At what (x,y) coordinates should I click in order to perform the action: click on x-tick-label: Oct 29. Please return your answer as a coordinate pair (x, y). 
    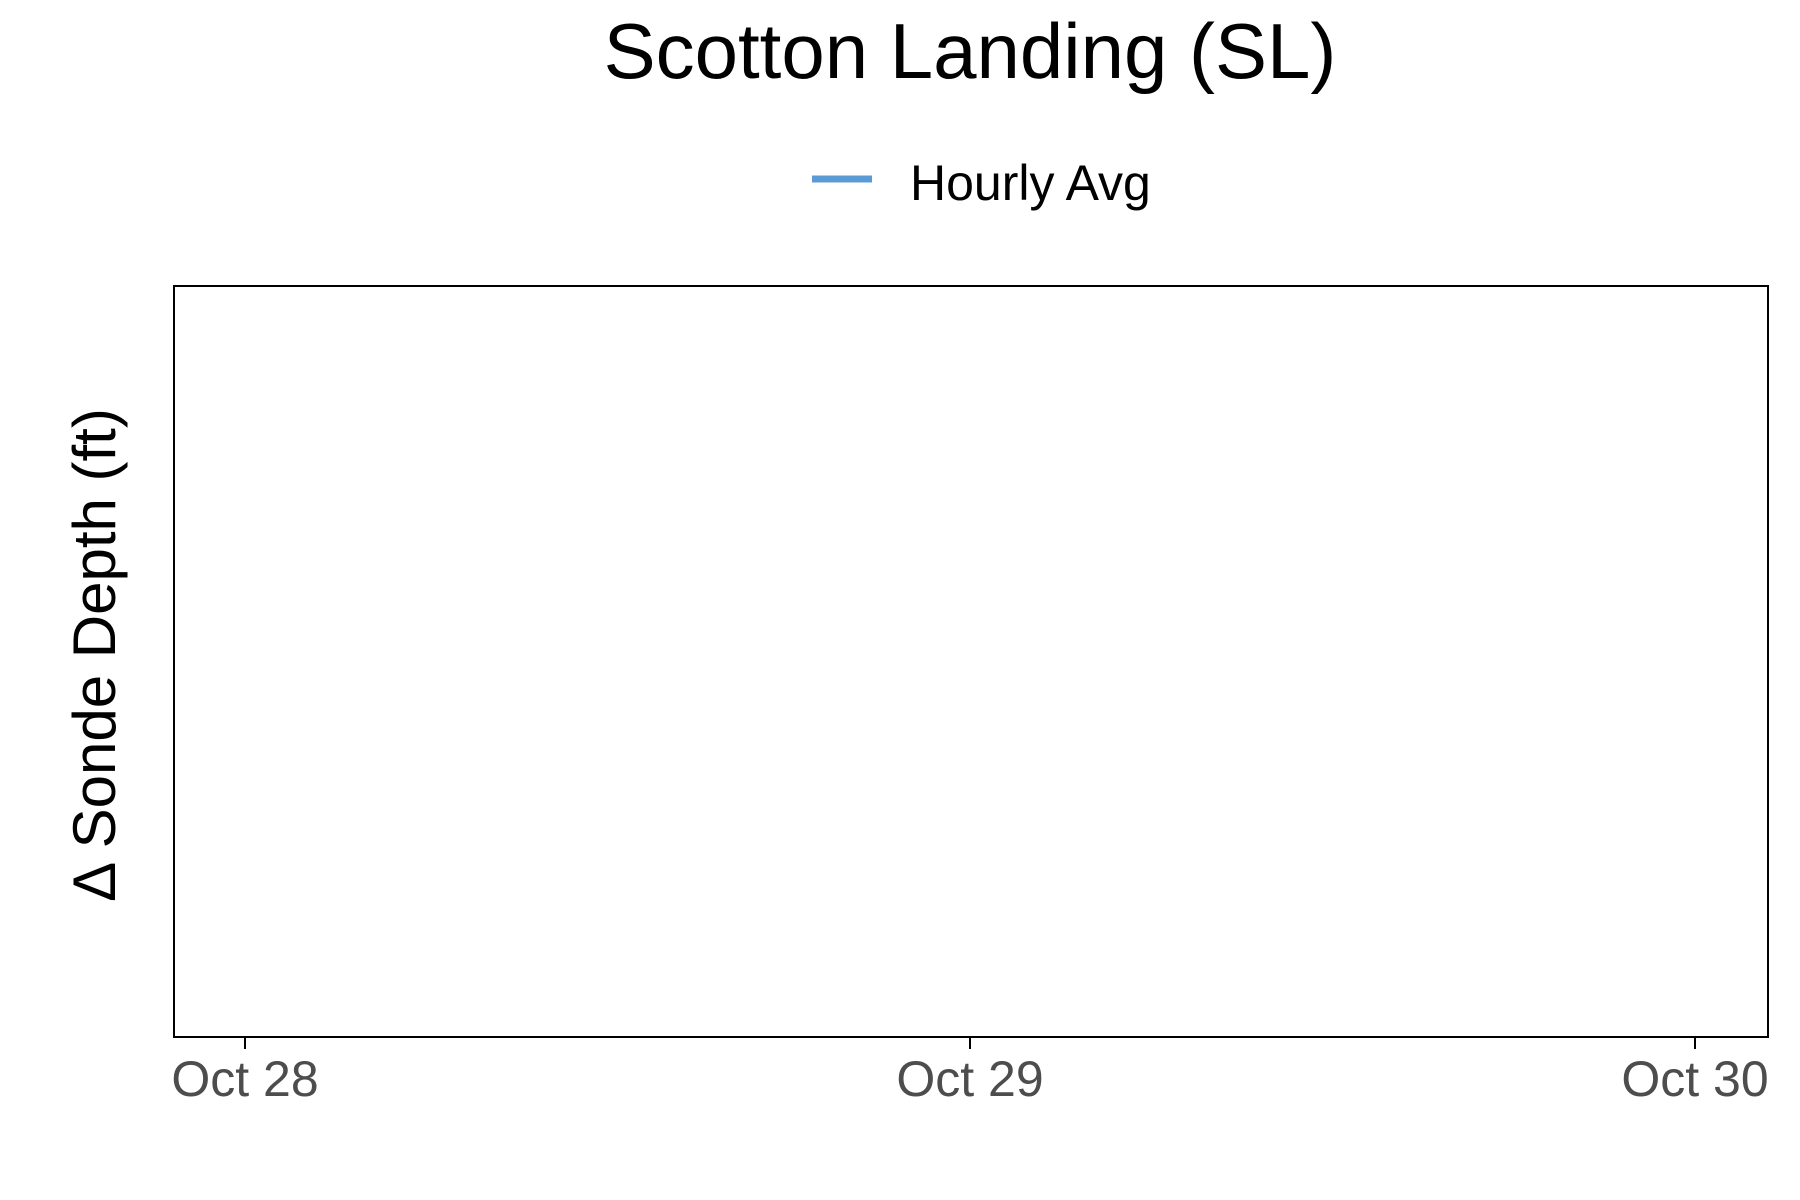
    Looking at the image, I should click on (969, 1079).